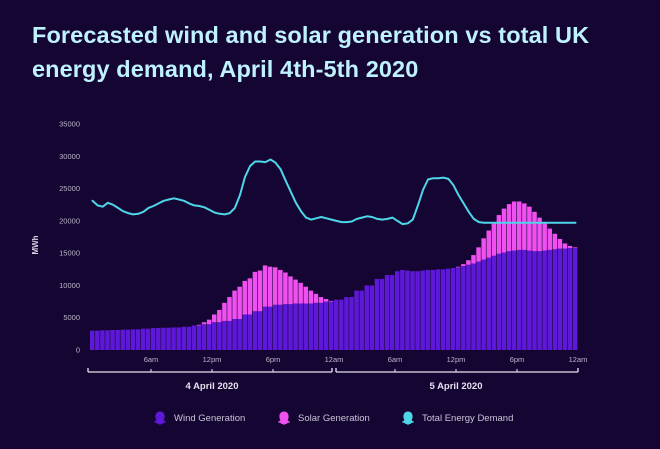 This screenshot has height=449, width=660. What do you see at coordinates (78, 350) in the screenshot?
I see `y-tick-label: 0` at bounding box center [78, 350].